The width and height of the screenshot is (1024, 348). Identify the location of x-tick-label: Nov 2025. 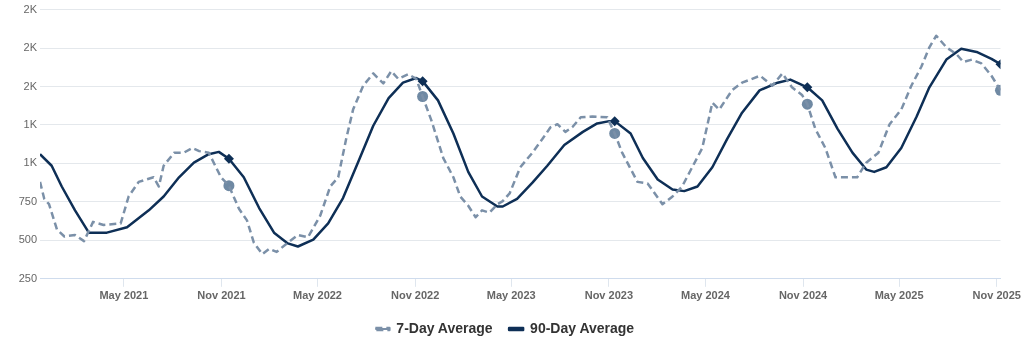
(996, 295).